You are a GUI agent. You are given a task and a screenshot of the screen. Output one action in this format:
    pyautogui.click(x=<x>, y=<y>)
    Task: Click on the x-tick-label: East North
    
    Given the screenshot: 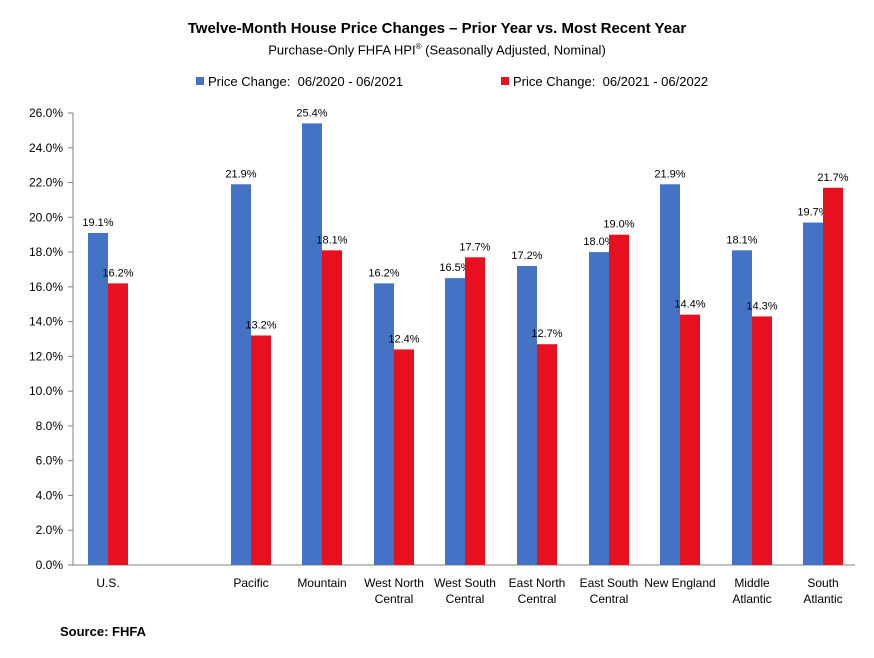 What is the action you would take?
    pyautogui.click(x=537, y=583)
    